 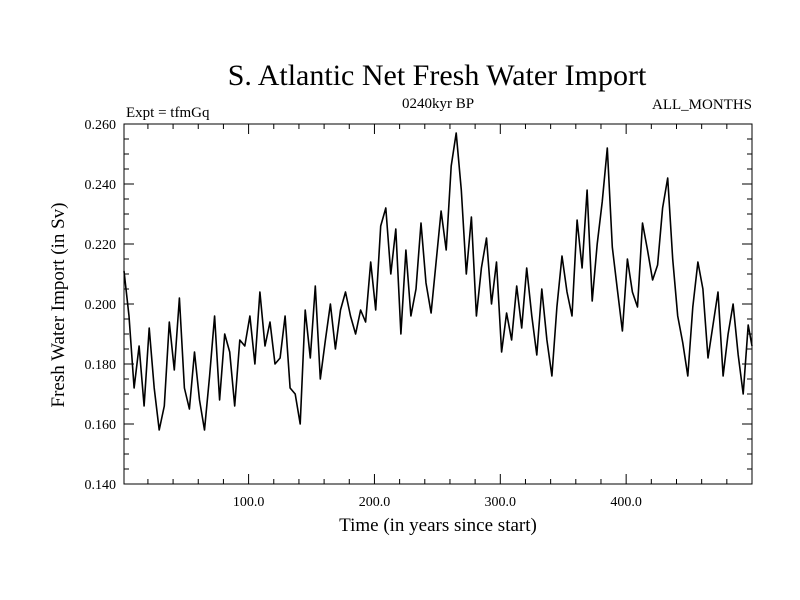 I want to click on x-tick-label: 400.0, so click(x=626, y=502).